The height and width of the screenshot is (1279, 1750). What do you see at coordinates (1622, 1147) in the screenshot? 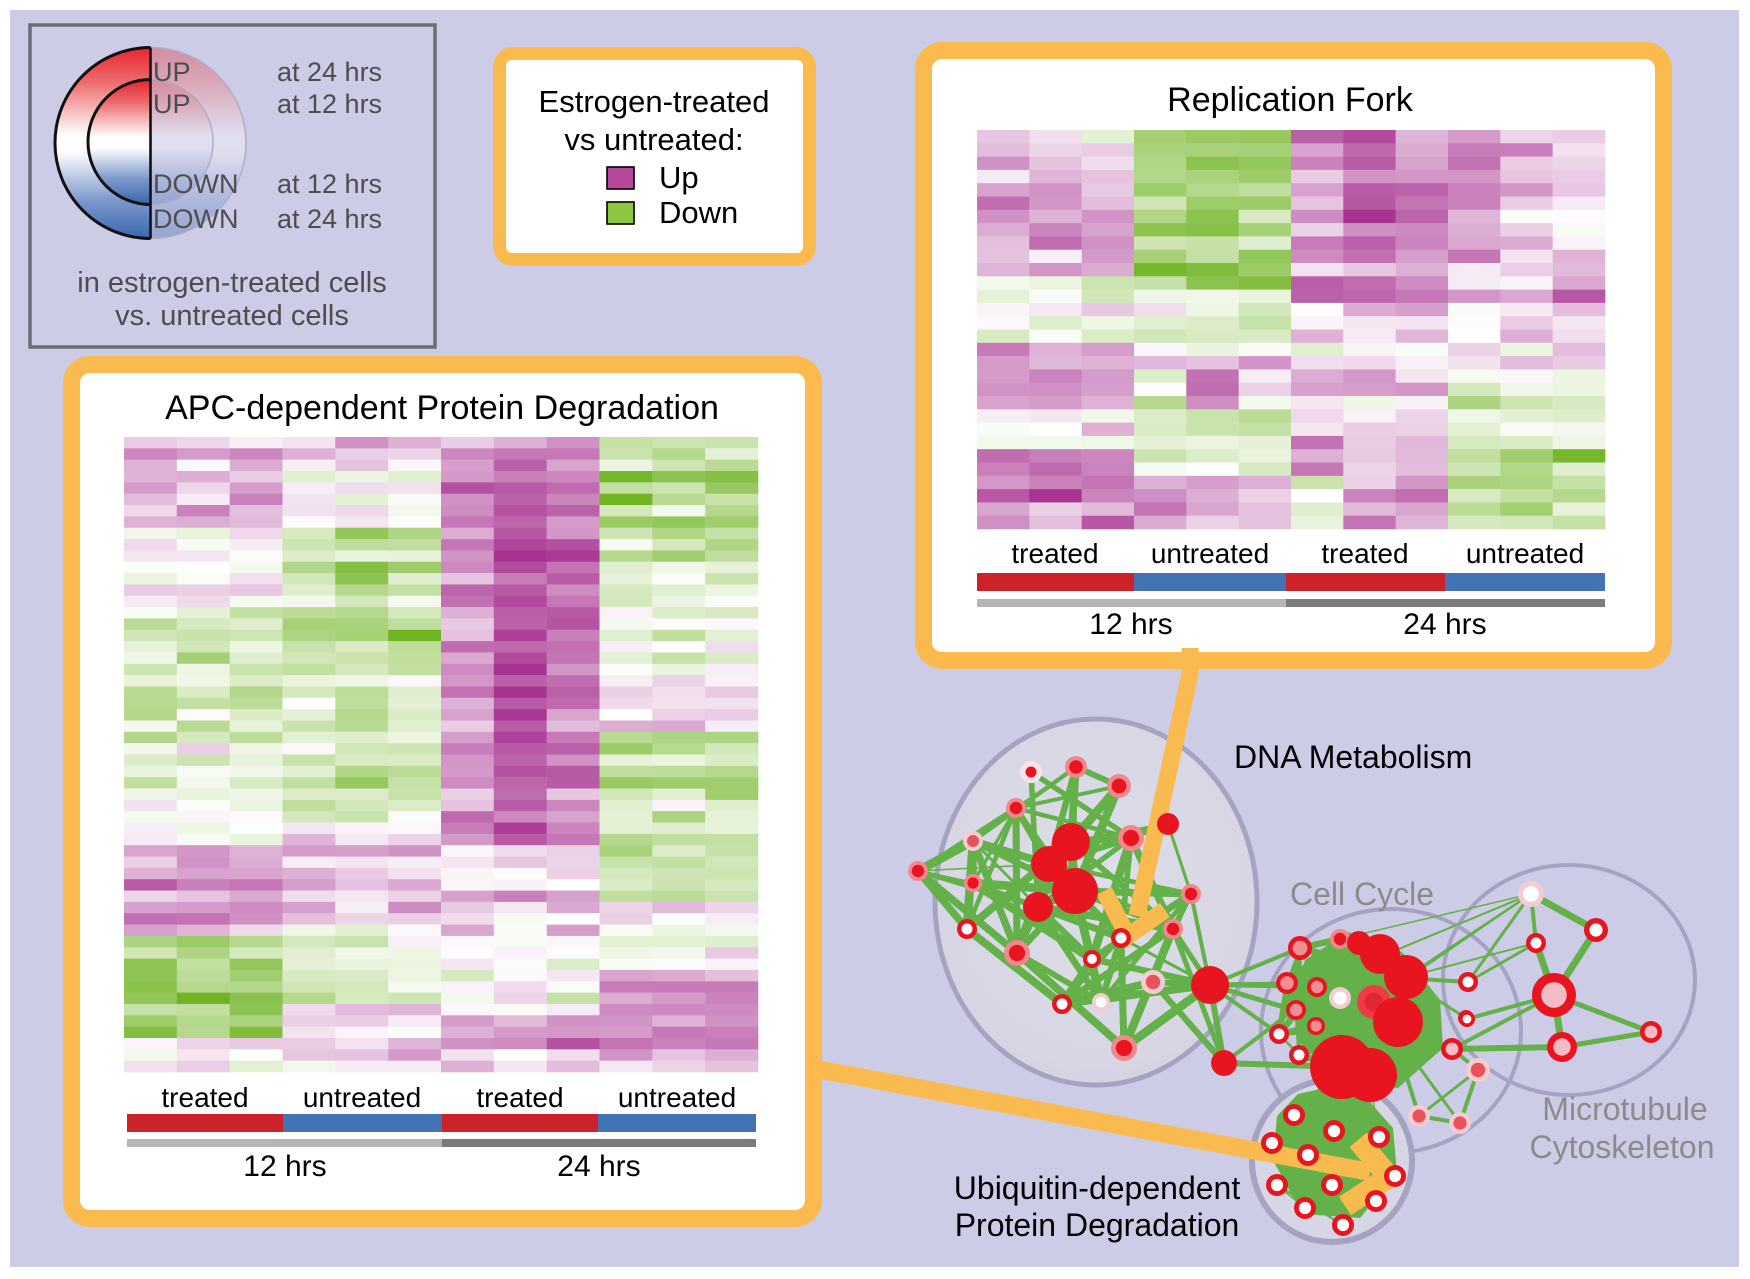
I see `svg-text: Cytoskeleton` at bounding box center [1622, 1147].